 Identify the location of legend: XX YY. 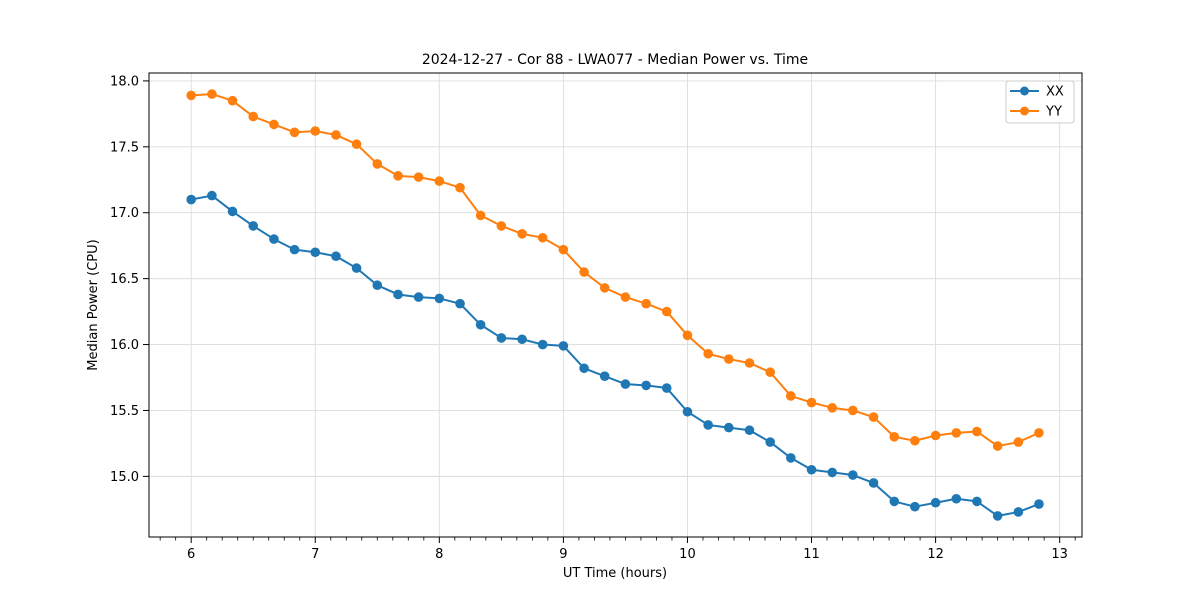
(1040, 102).